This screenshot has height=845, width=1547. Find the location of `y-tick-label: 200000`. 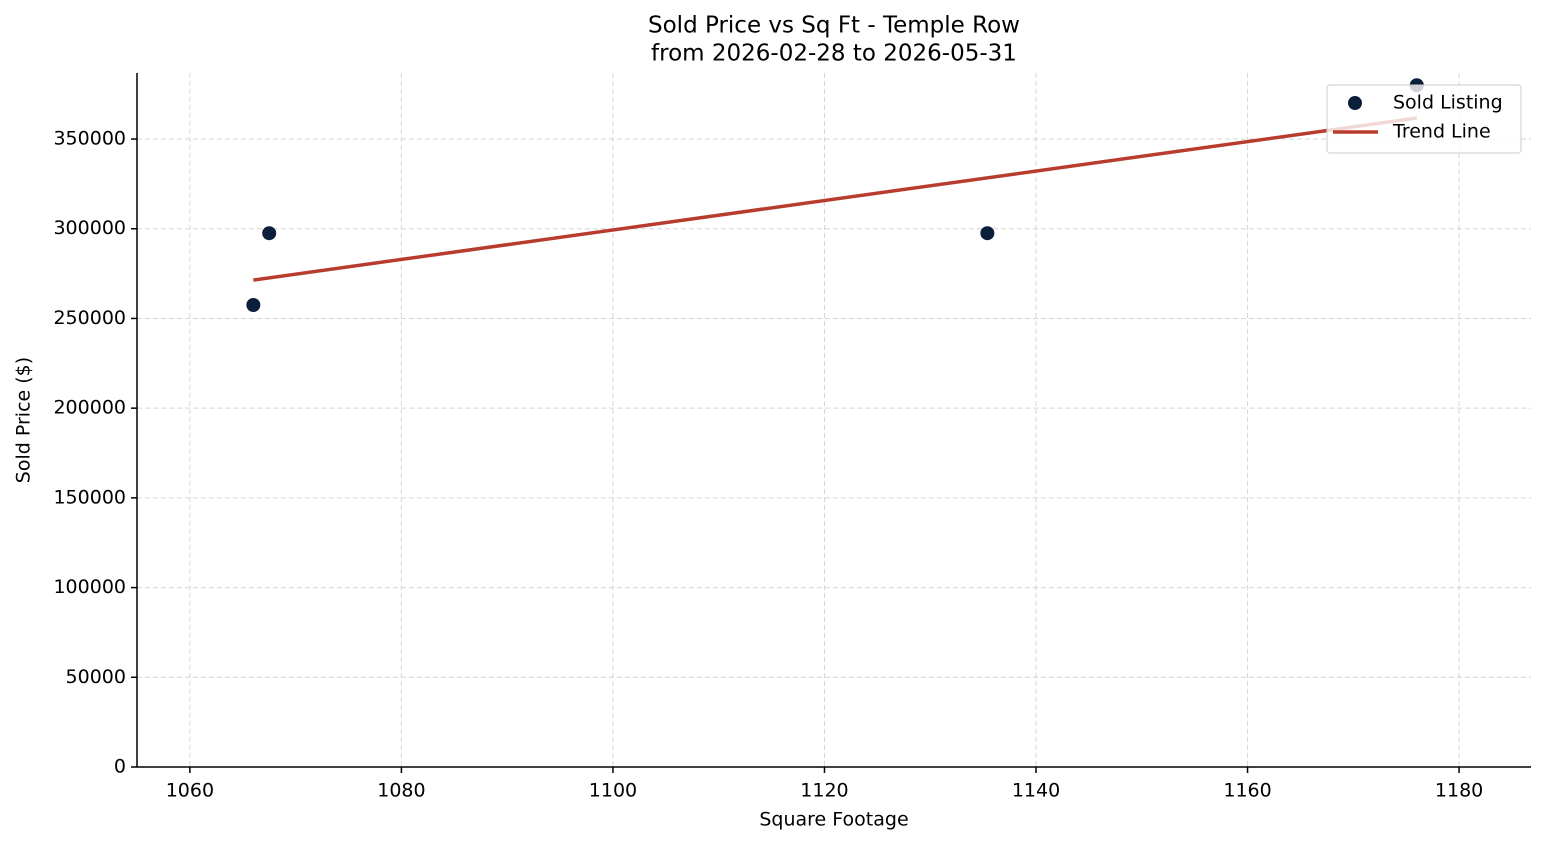

y-tick-label: 200000 is located at coordinates (89, 408).